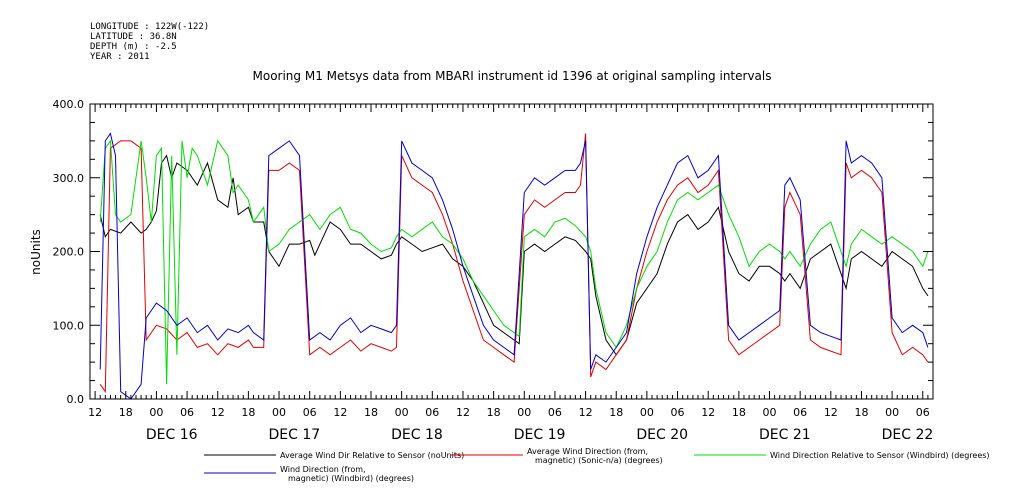 The width and height of the screenshot is (1009, 504). What do you see at coordinates (785, 435) in the screenshot?
I see `day-label: DEC 21` at bounding box center [785, 435].